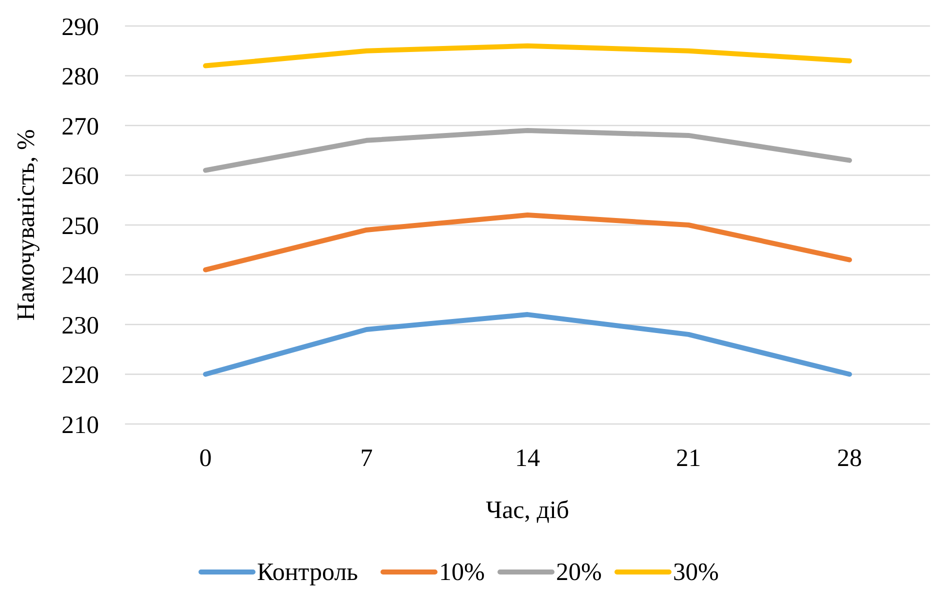 Image resolution: width=935 pixels, height=598 pixels. What do you see at coordinates (80, 176) in the screenshot?
I see `y-tick-label: 260` at bounding box center [80, 176].